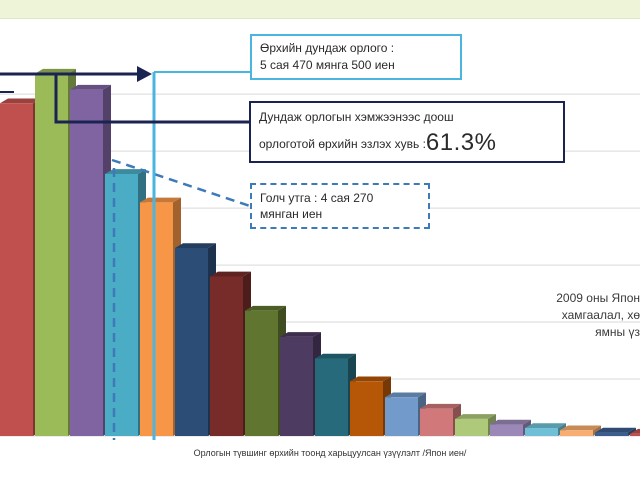  What do you see at coordinates (356, 117) in the screenshot?
I see `below-average-line1: Дундаж орлогын хэмжээнээс доош` at bounding box center [356, 117].